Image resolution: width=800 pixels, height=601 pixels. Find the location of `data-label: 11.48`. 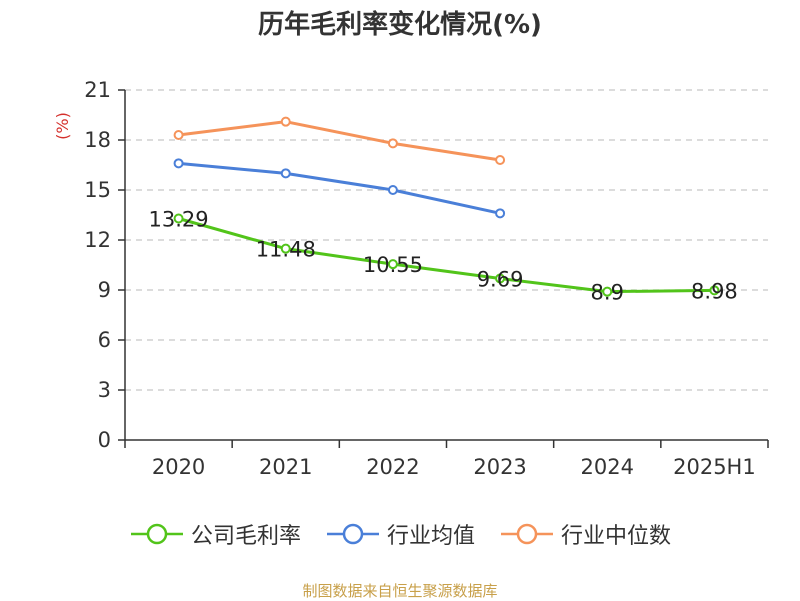

data-label: 11.48 is located at coordinates (286, 250).